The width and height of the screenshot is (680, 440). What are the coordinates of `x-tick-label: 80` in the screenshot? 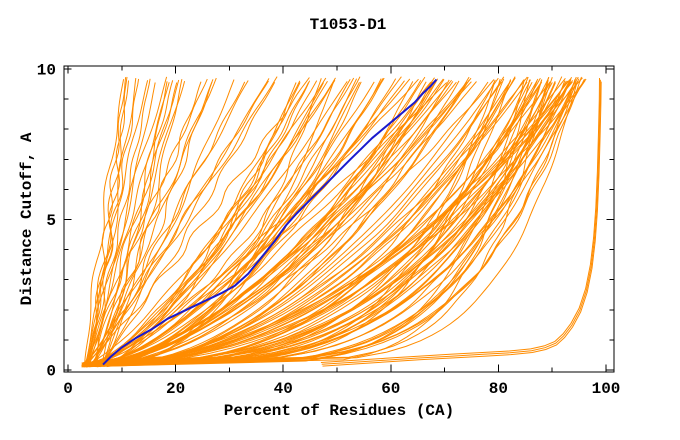 It's located at (498, 389).